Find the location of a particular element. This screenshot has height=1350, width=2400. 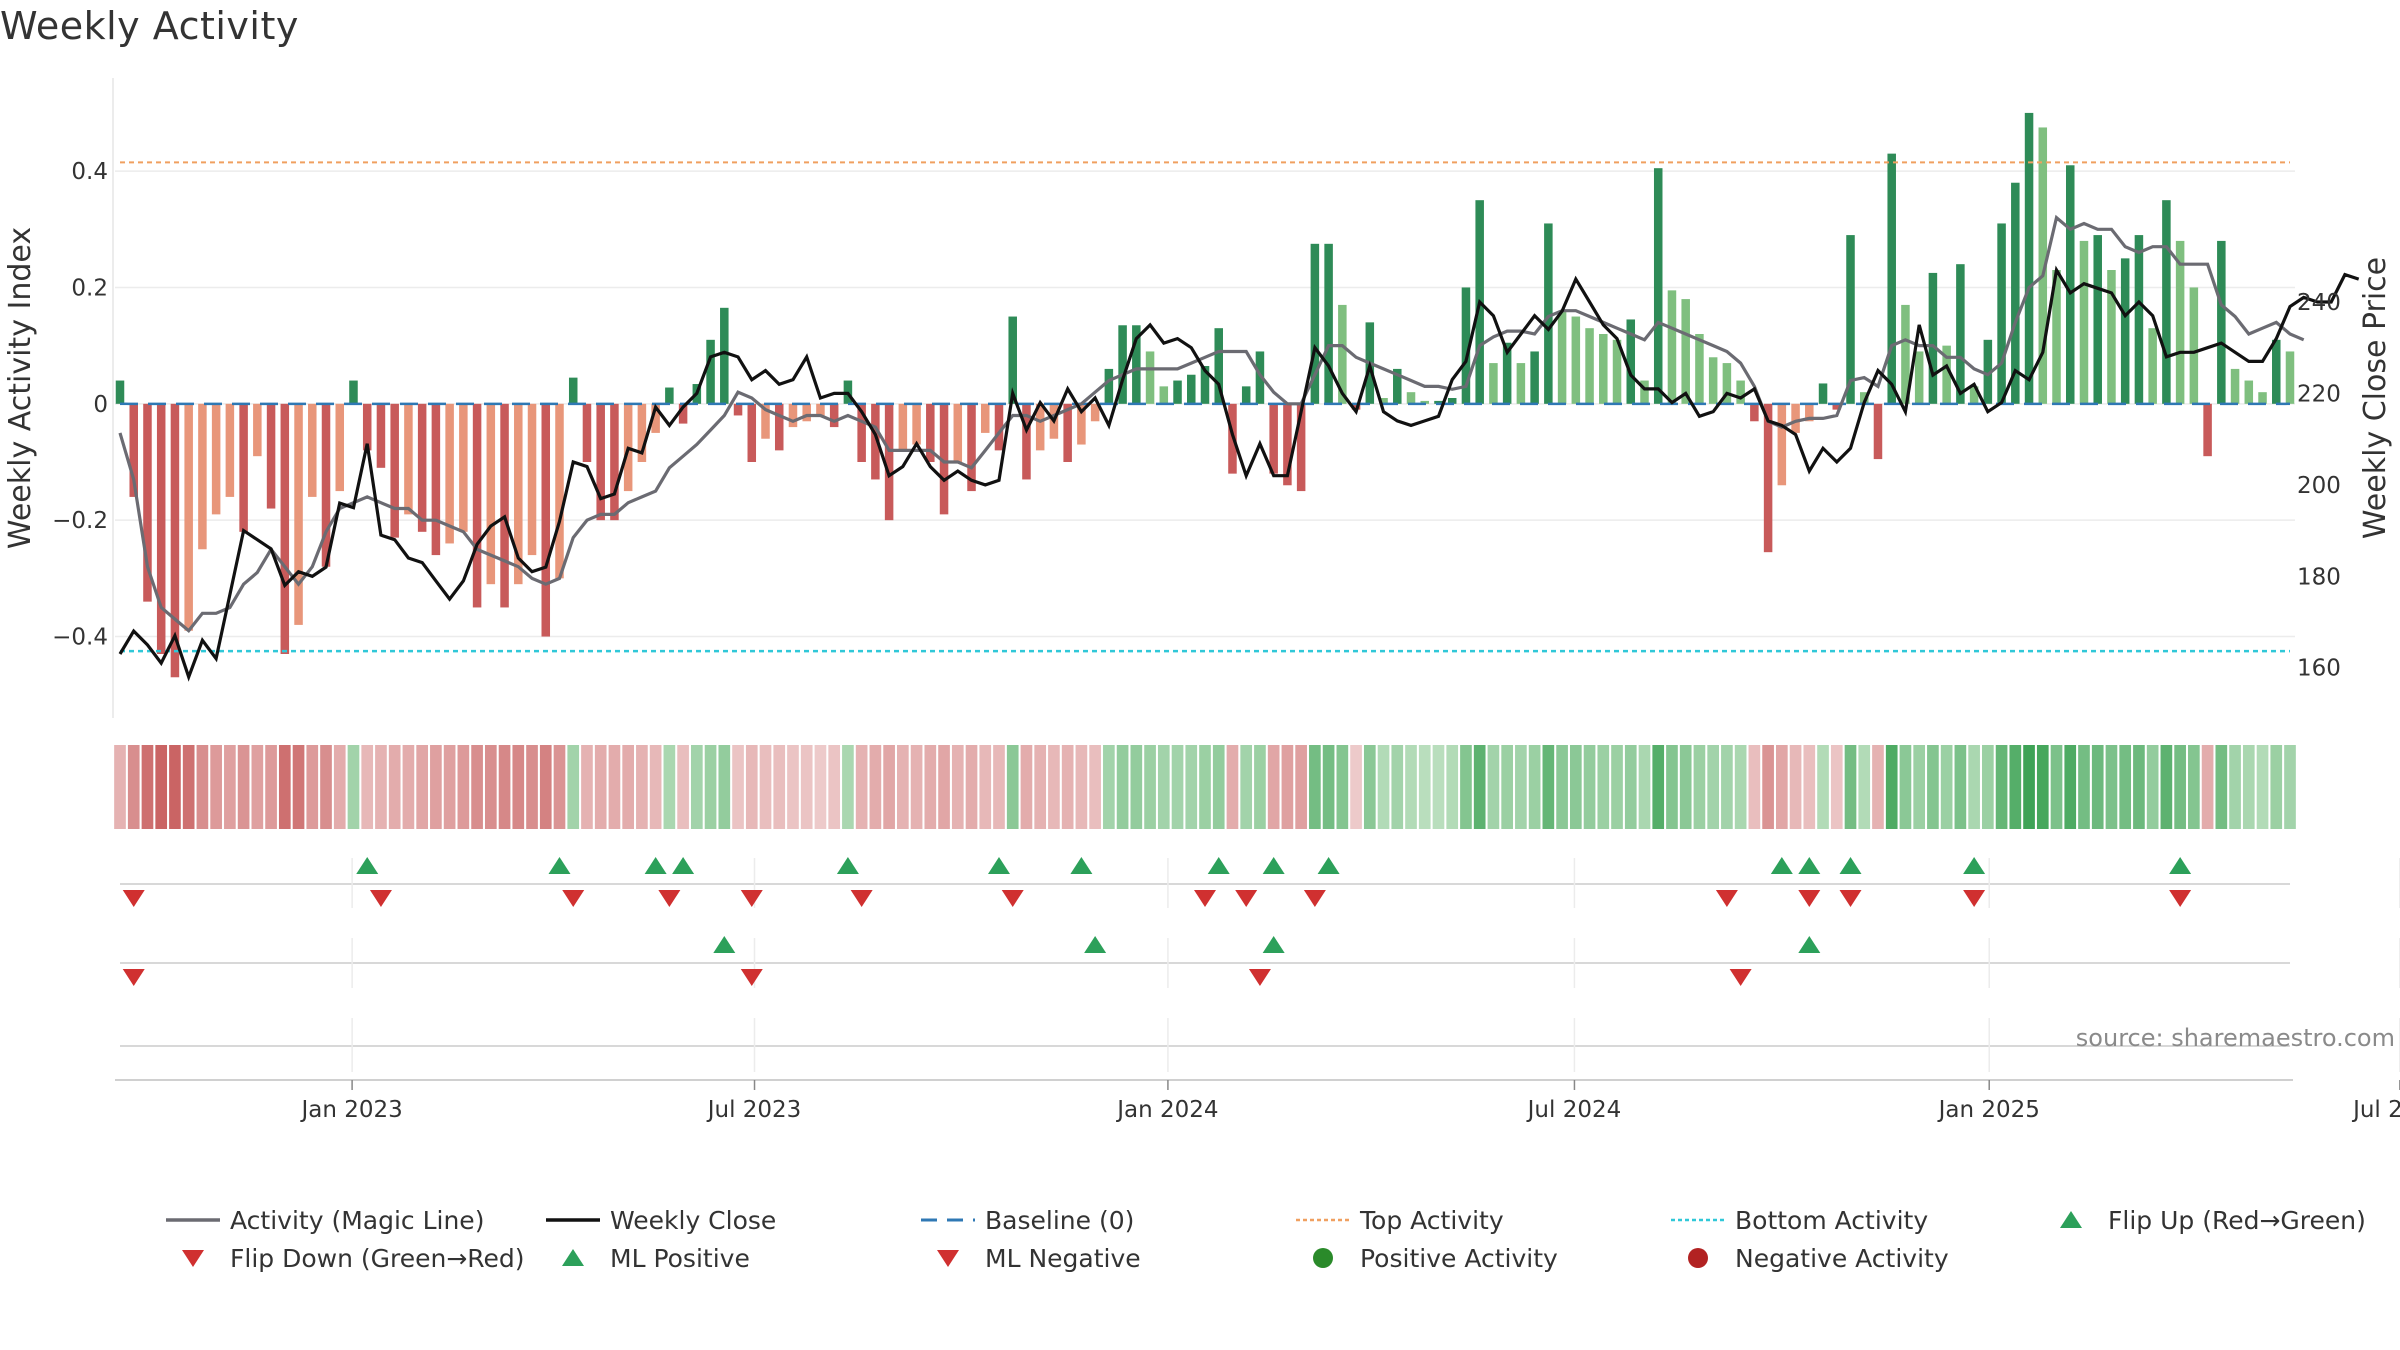

chart-title: Weekly Activity is located at coordinates (149, 26).